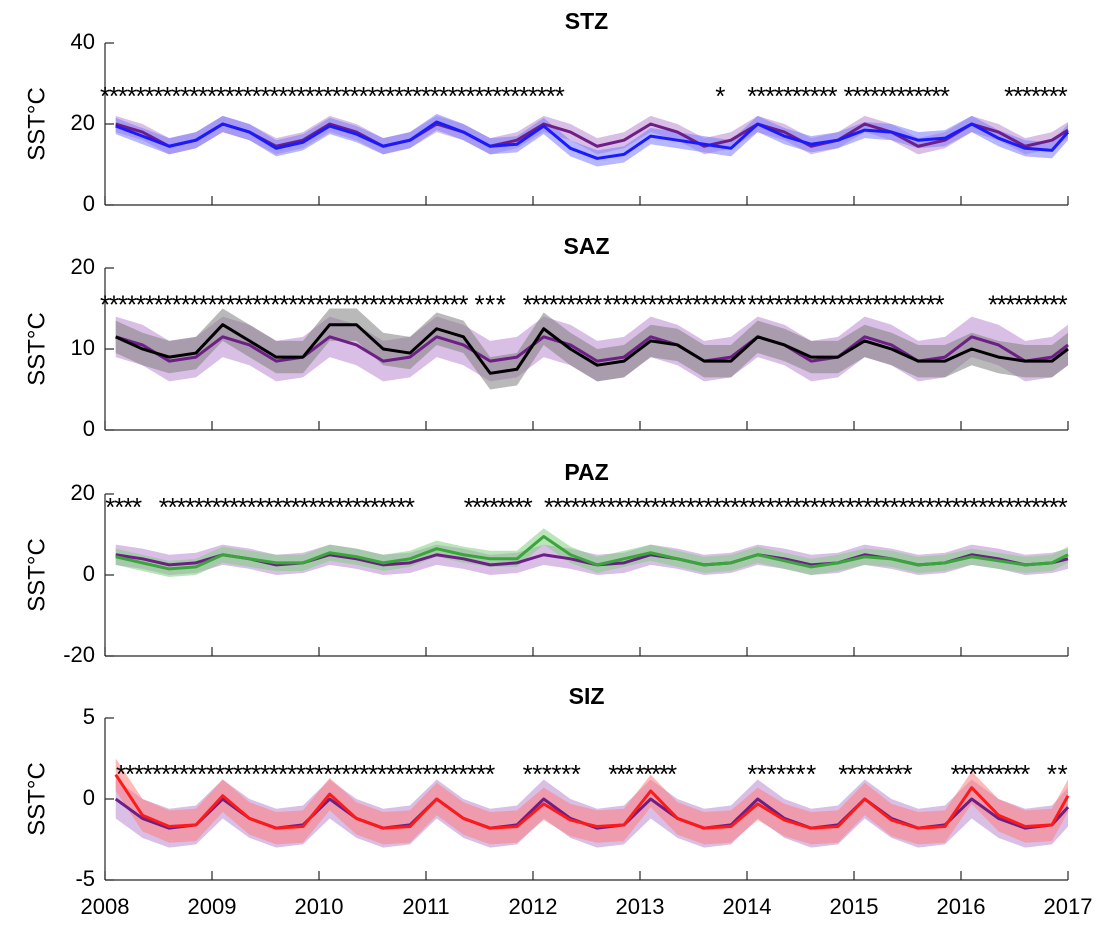 The height and width of the screenshot is (928, 1109). Describe the element at coordinates (89, 716) in the screenshot. I see `y-tick-label: 5` at that location.